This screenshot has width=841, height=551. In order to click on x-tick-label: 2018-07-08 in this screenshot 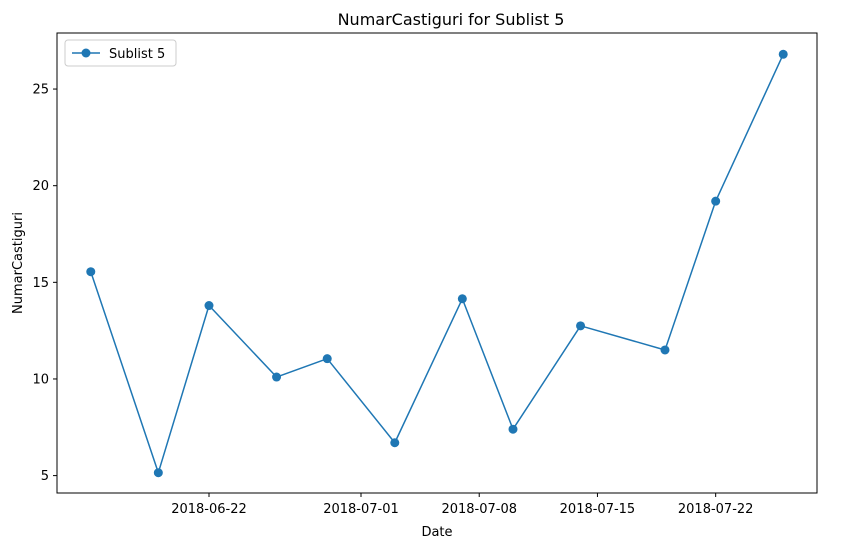, I will do `click(479, 509)`.